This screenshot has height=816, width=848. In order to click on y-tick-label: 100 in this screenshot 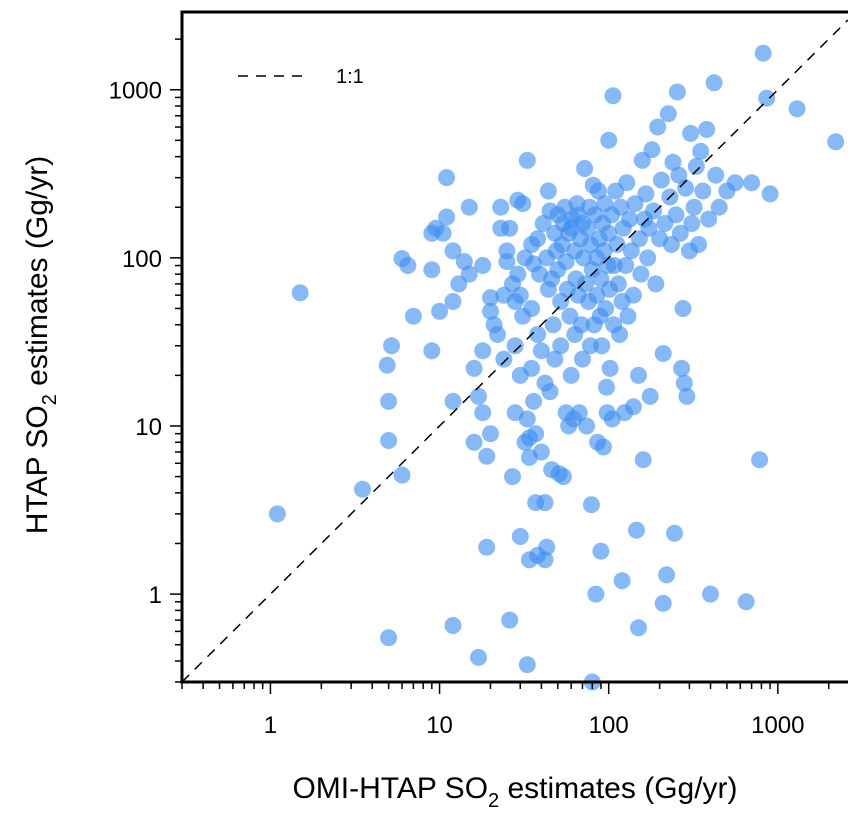, I will do `click(142, 259)`.